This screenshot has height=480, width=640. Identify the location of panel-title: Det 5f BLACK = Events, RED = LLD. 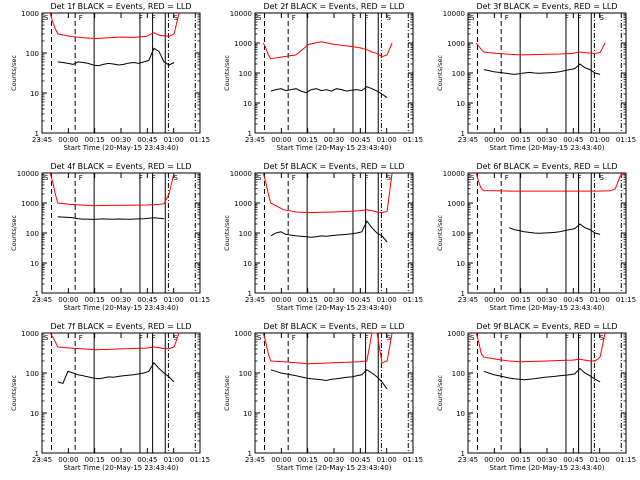
(333, 166).